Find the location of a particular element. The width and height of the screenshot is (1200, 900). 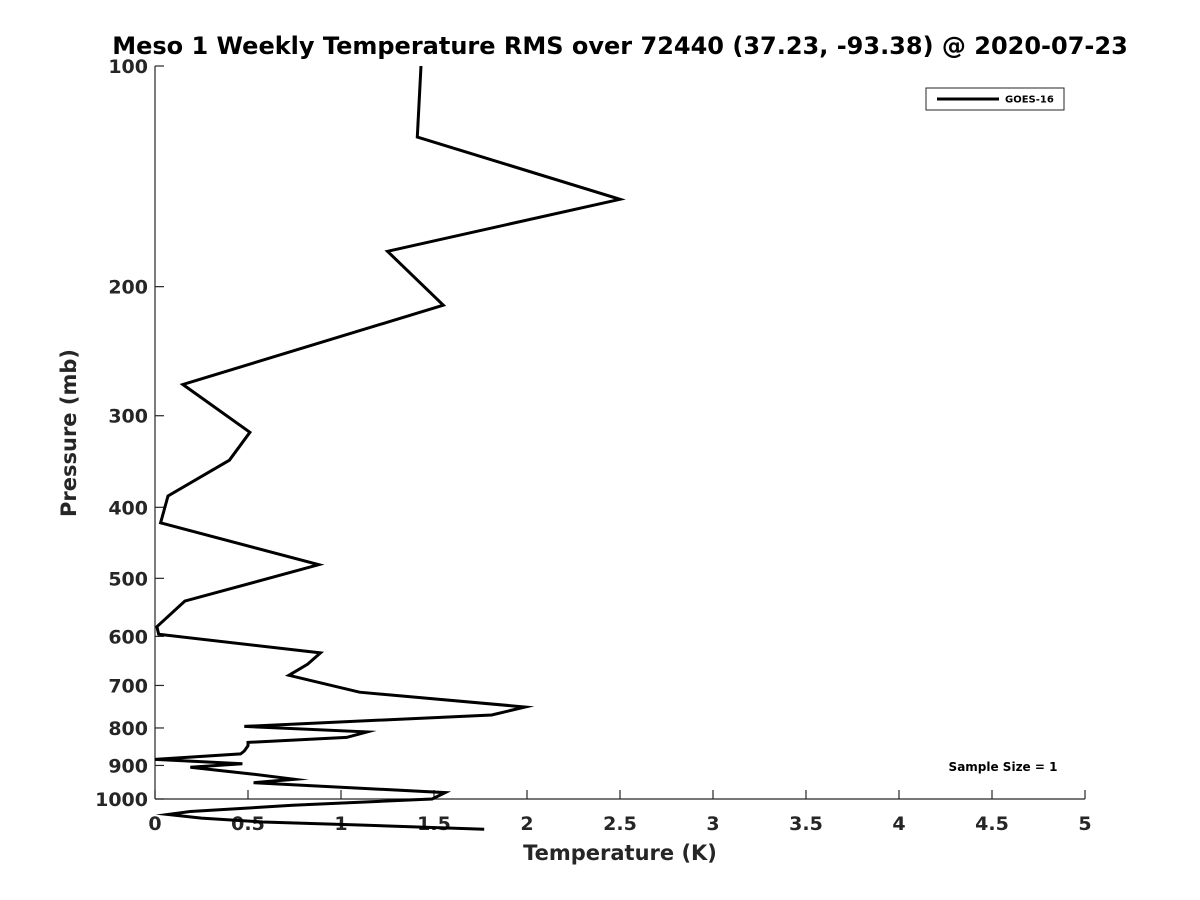

y-tick-label: 500 is located at coordinates (128, 579).